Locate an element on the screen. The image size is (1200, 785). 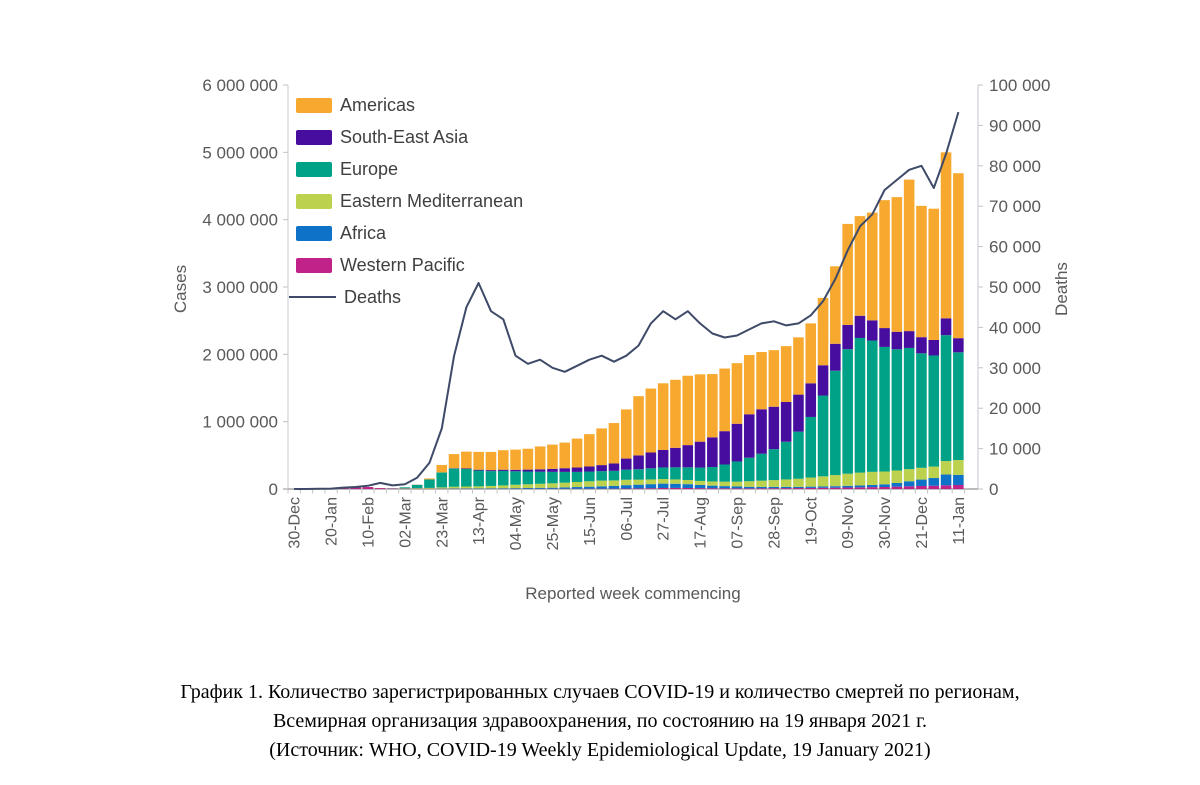
left-tick-label: 3 000 000 is located at coordinates (240, 287).